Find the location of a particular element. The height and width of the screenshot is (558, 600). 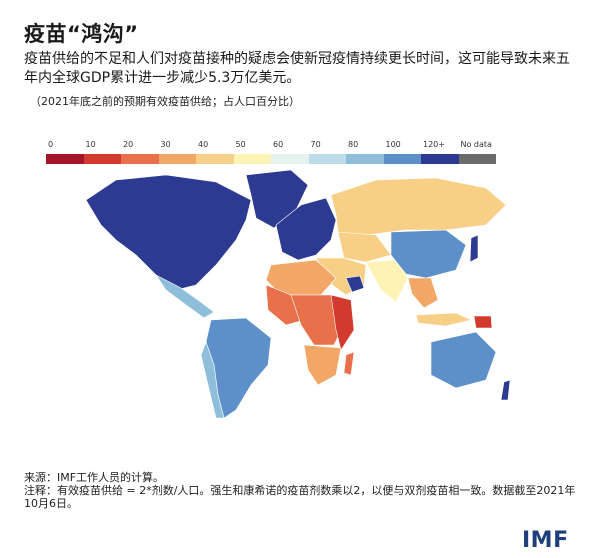

color-legend: 0 10 20 30 40 50 60 70 80 100 120+ No data is located at coordinates (286, 152).